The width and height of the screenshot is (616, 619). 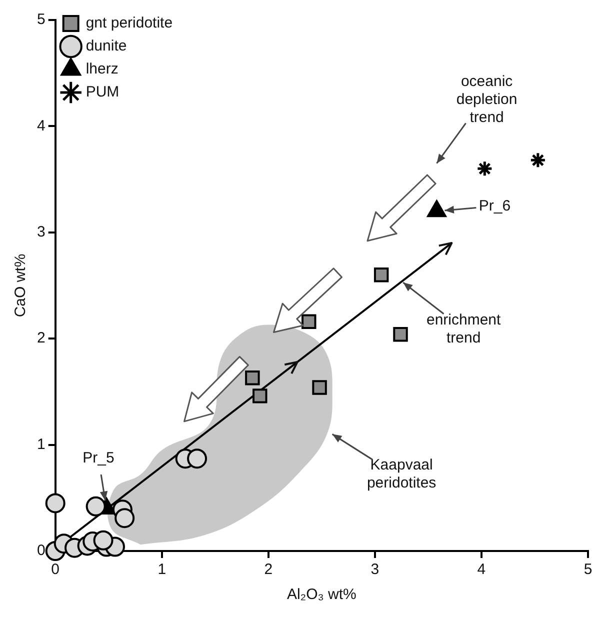 I want to click on y-tick-label: 5, so click(x=41, y=19).